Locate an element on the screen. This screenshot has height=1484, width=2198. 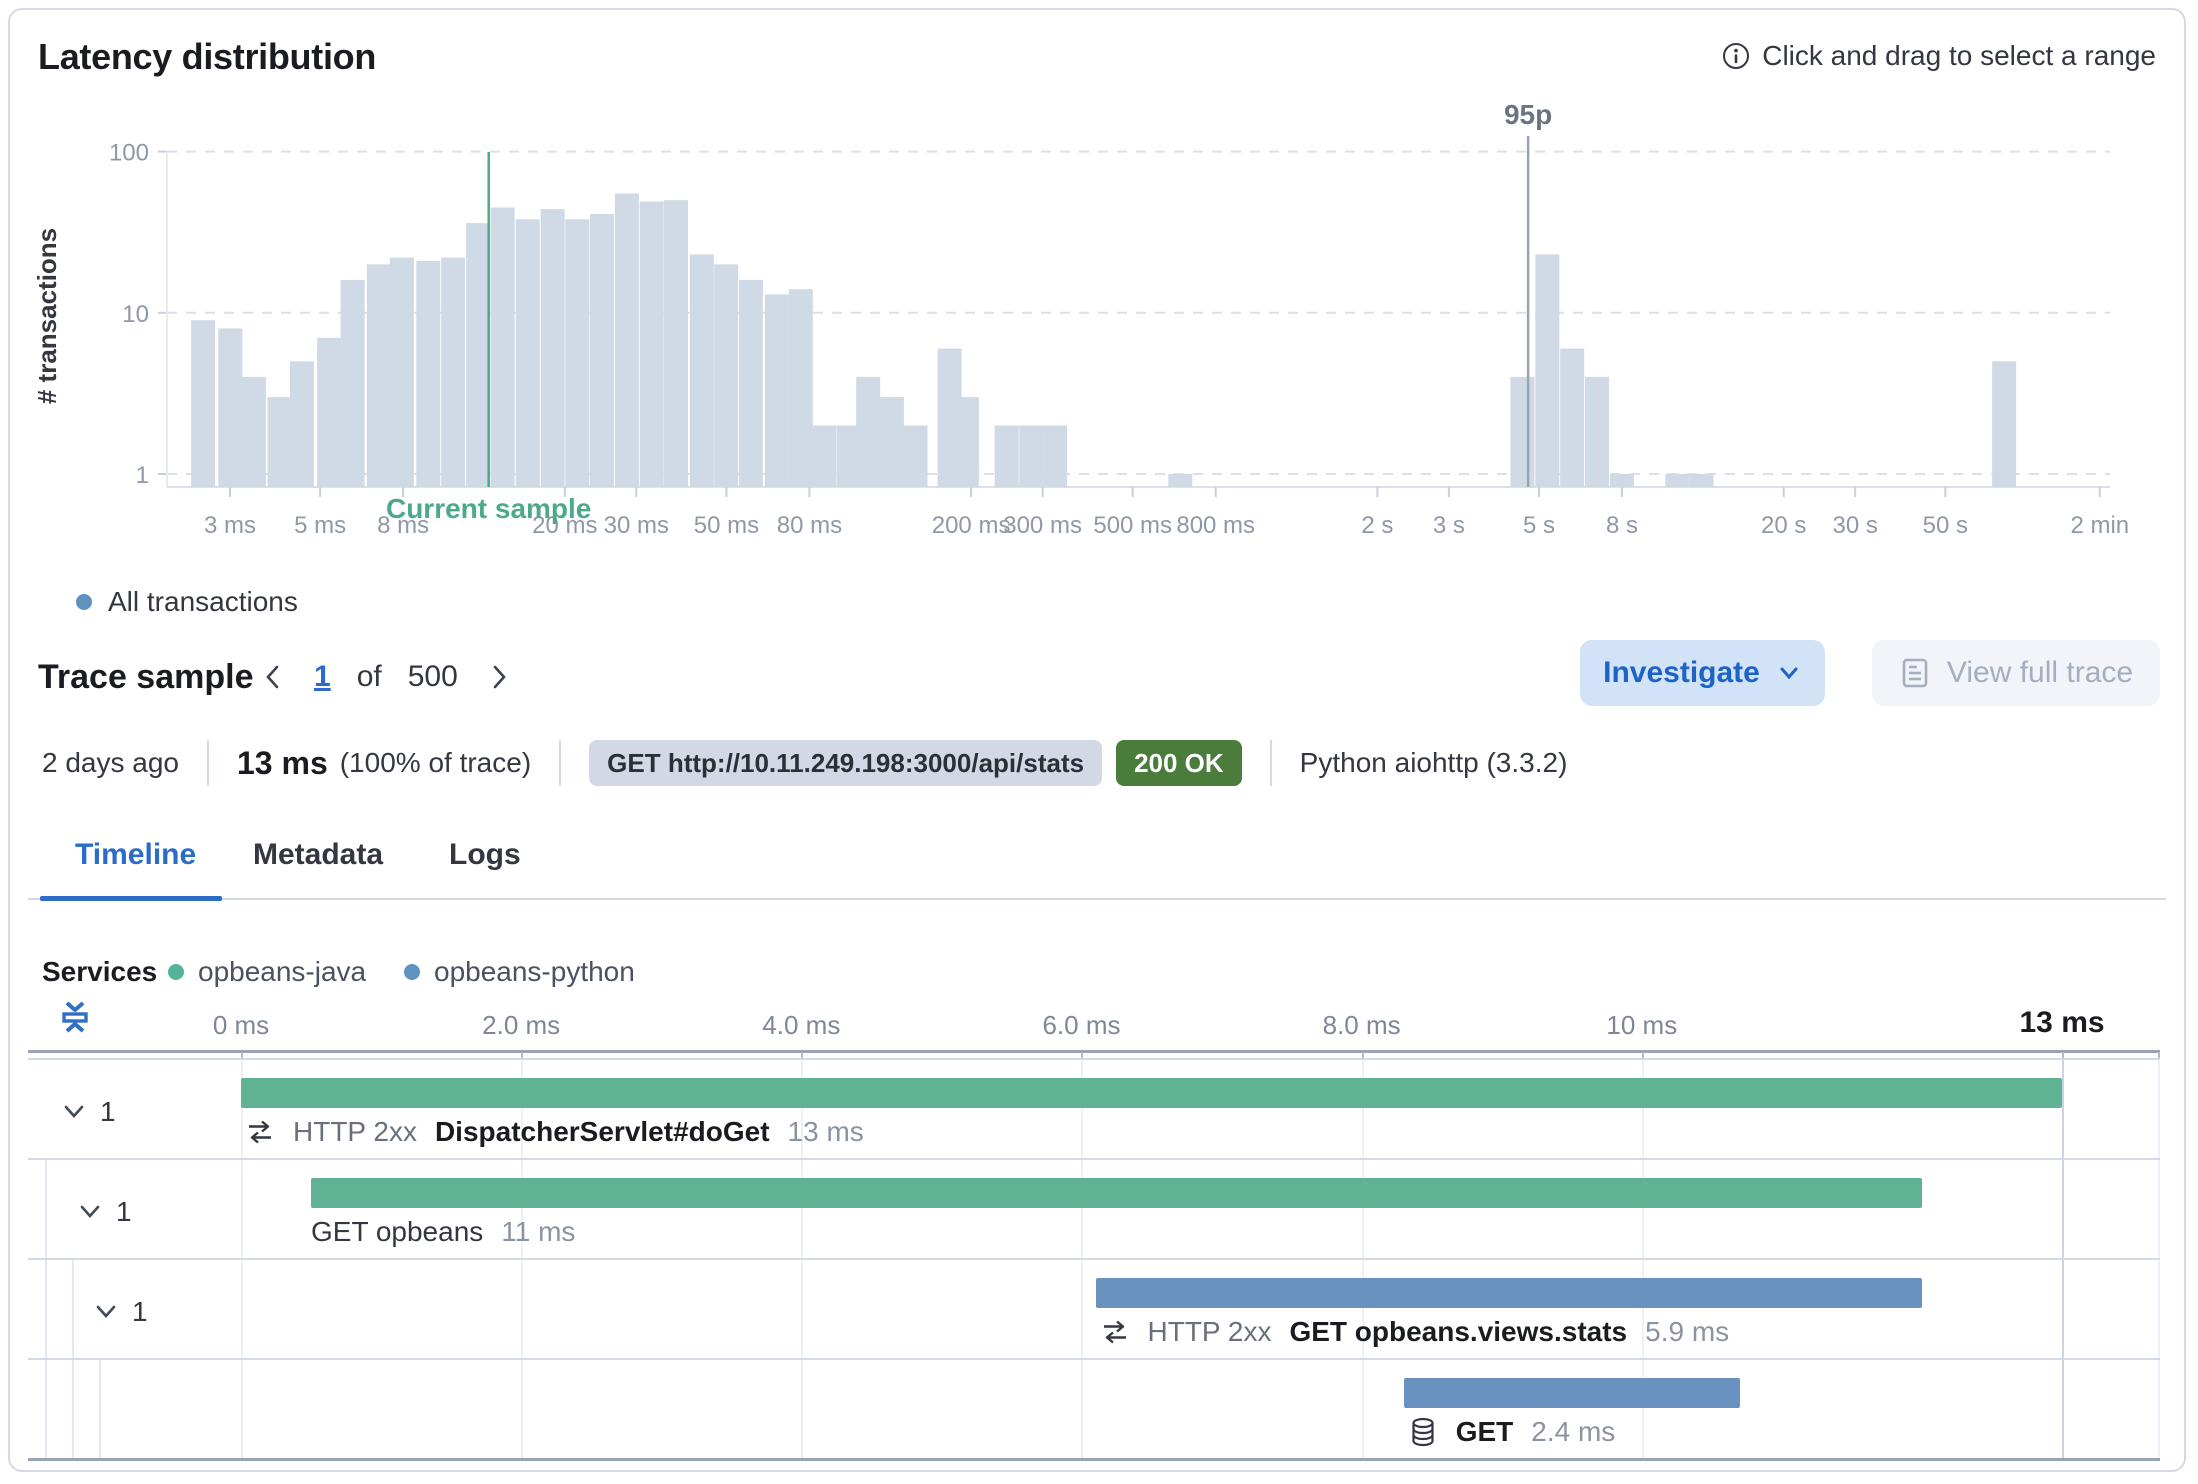
total-pages: 500 is located at coordinates (432, 676).